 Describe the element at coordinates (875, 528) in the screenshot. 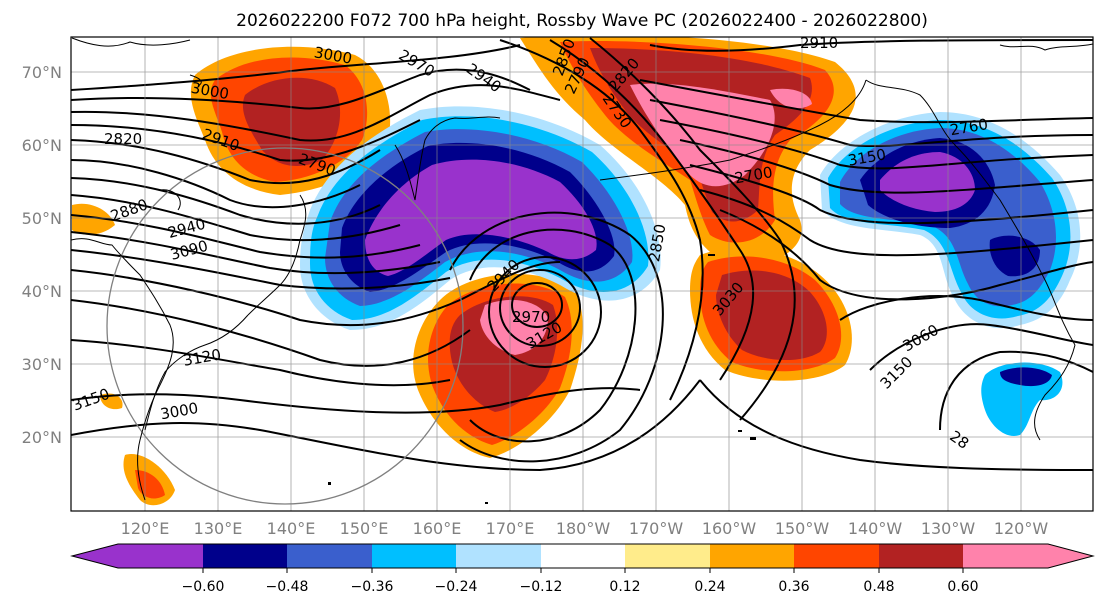

I see `lon-label: 140°W` at that location.